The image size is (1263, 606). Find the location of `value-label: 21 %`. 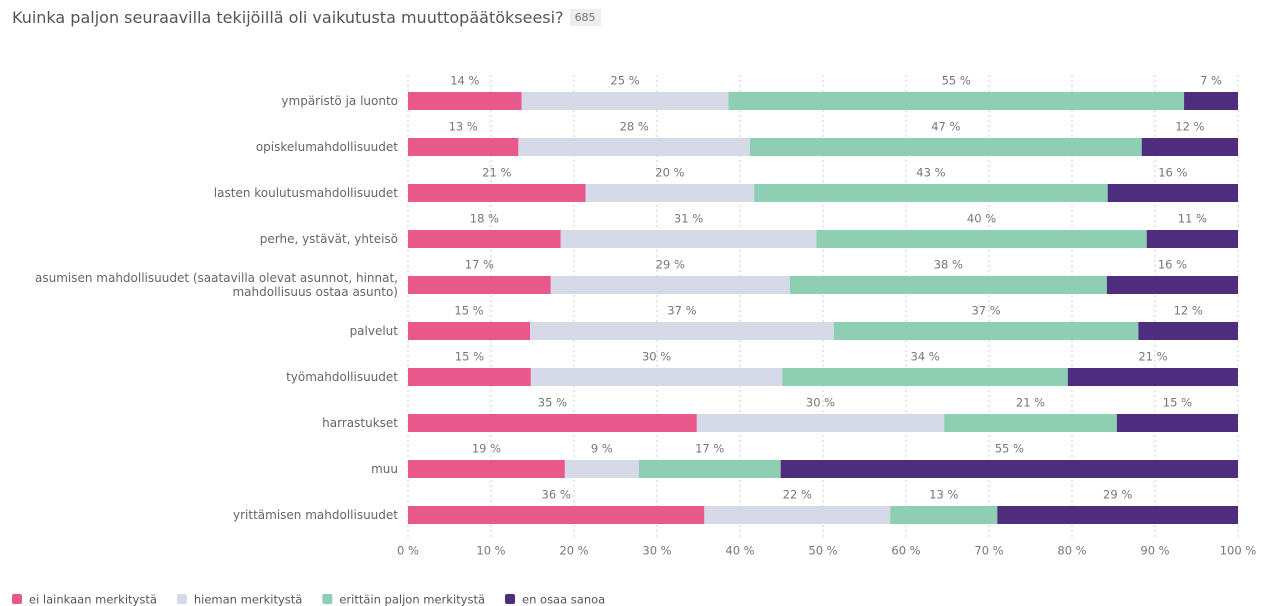

value-label: 21 % is located at coordinates (496, 173).